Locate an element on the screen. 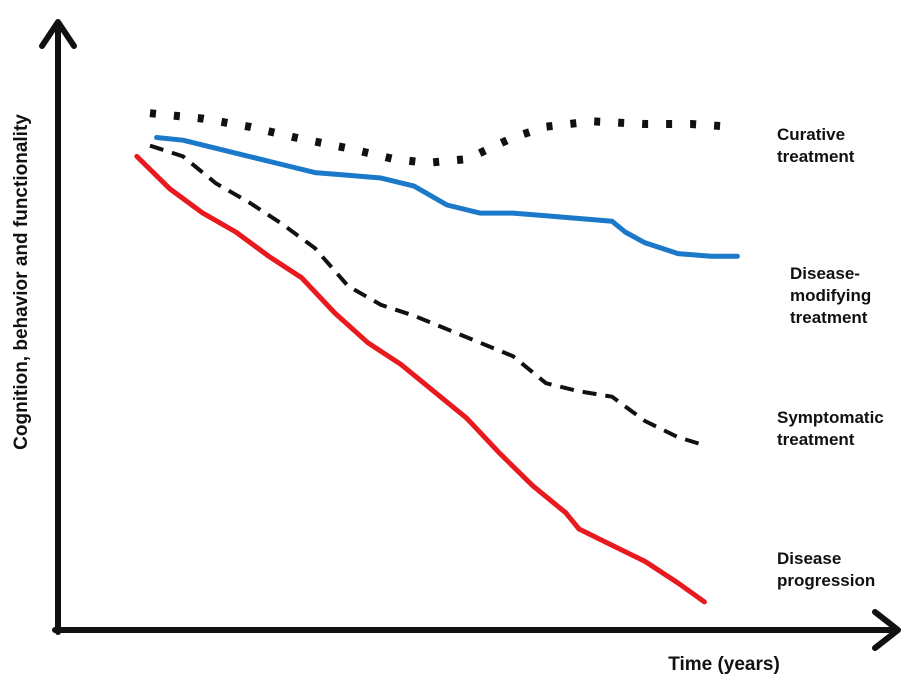  series-label-disease-modifying-treatment: Disease-modifying treatment is located at coordinates (830, 295).